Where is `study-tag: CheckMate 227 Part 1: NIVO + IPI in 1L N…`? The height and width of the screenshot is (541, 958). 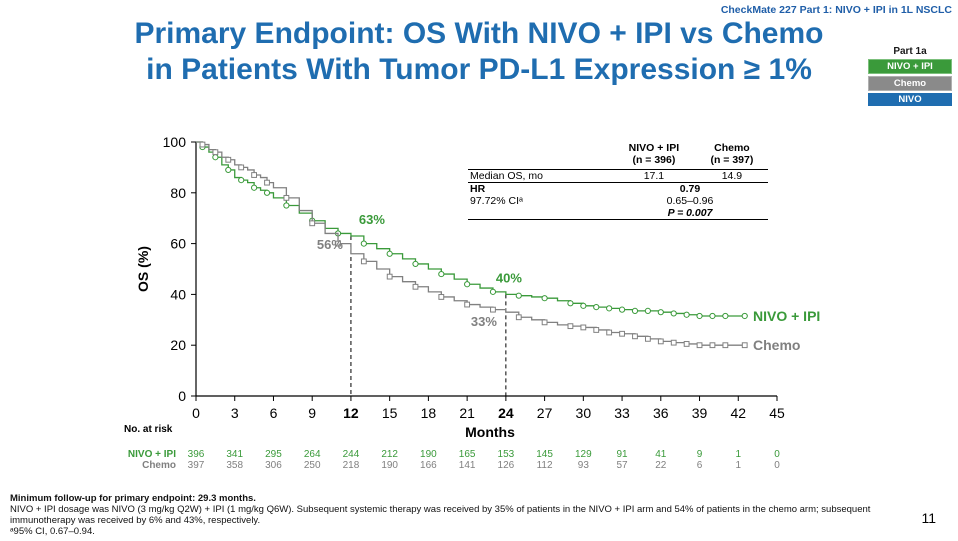 study-tag: CheckMate 227 Part 1: NIVO + IPI in 1L N… is located at coordinates (836, 10).